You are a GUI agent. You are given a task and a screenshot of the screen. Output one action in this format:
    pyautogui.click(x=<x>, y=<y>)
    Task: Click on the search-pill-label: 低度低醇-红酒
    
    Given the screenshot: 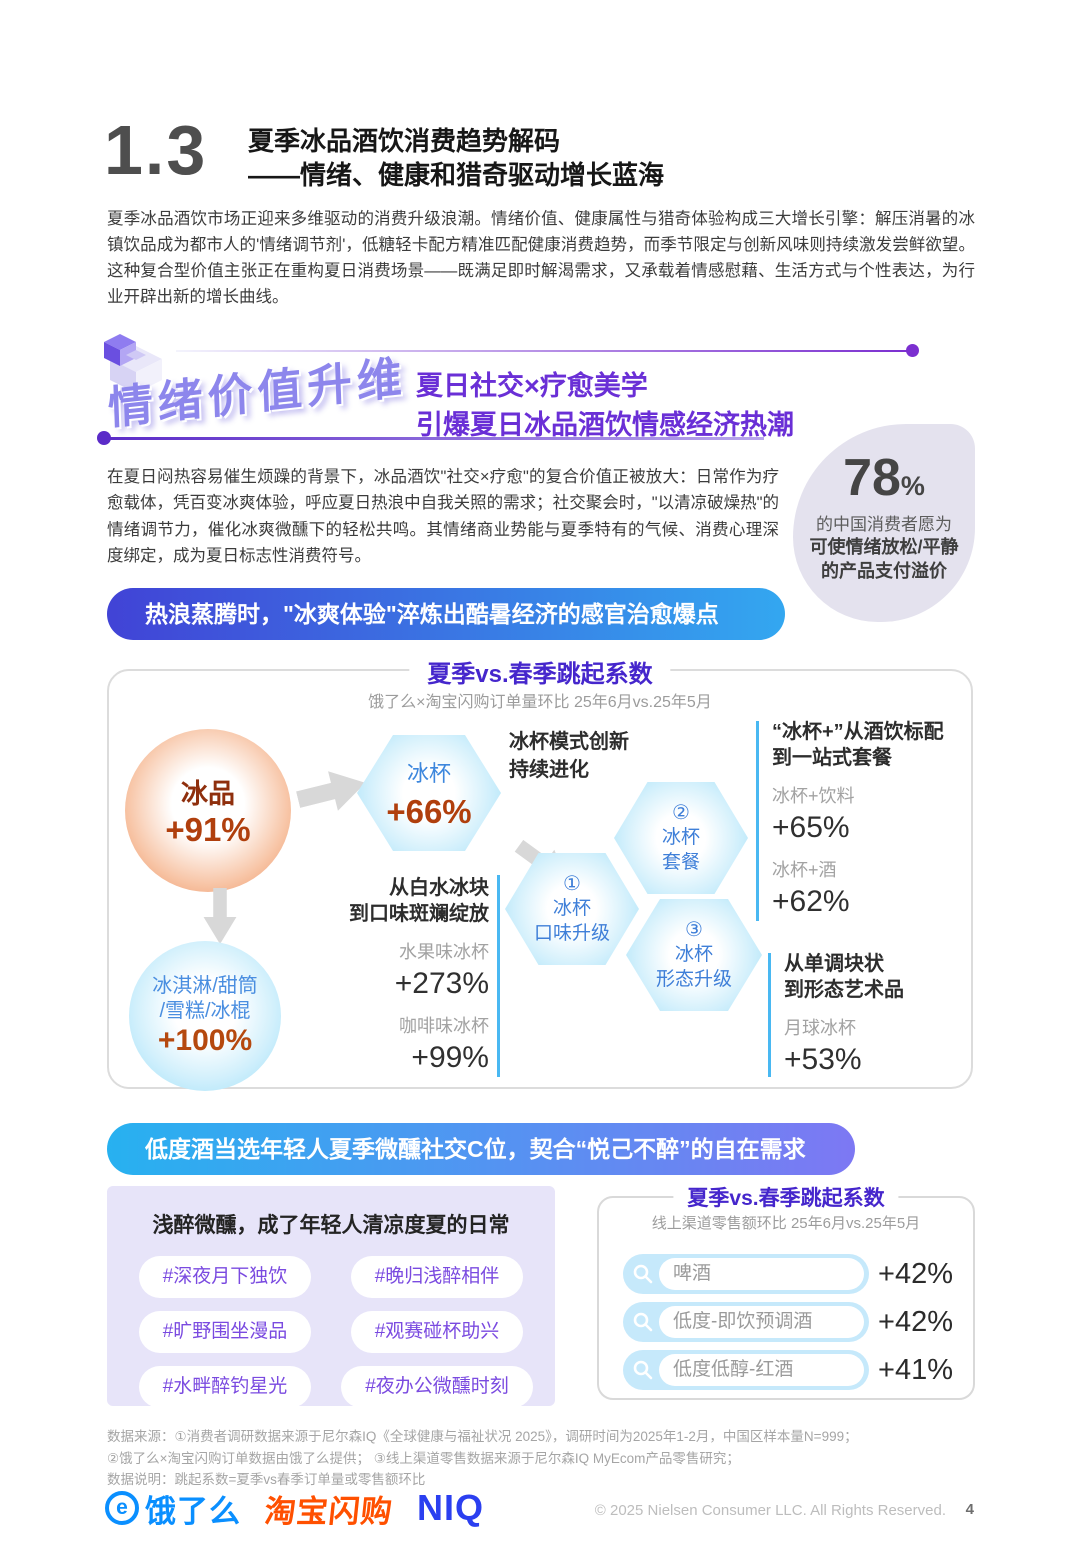 What is the action you would take?
    pyautogui.click(x=761, y=1370)
    